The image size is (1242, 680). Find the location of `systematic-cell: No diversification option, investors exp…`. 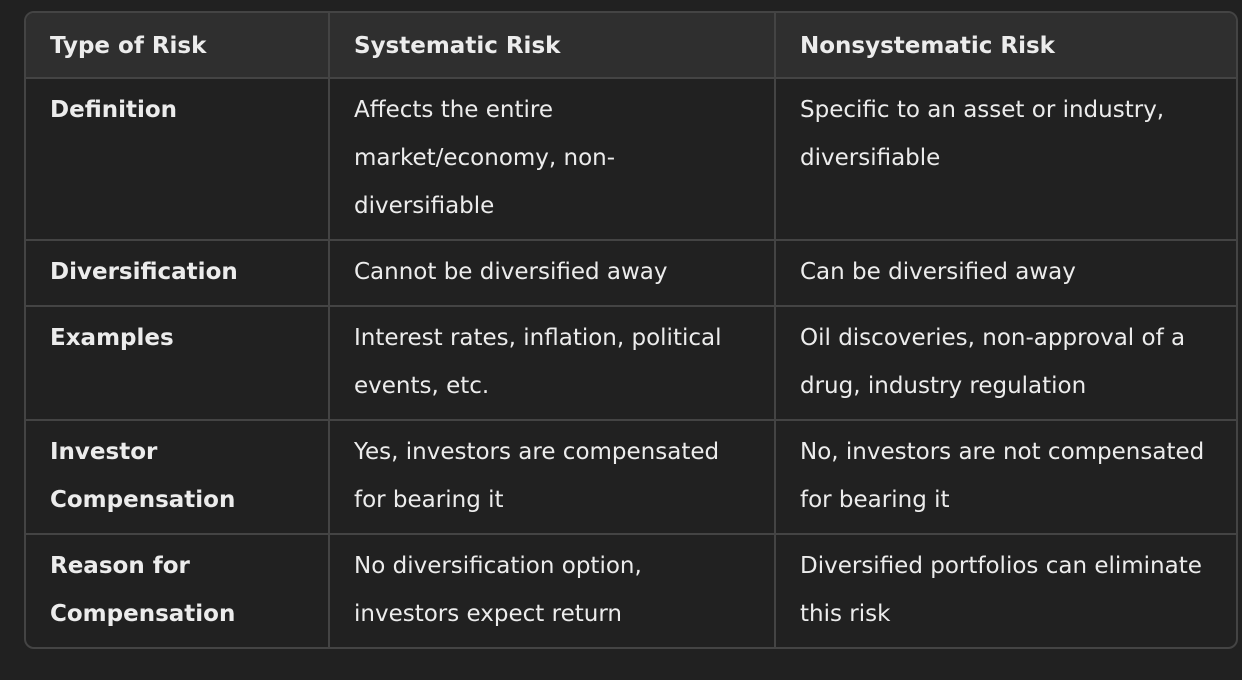

systematic-cell: No diversification option, investors exp… is located at coordinates (552, 590).